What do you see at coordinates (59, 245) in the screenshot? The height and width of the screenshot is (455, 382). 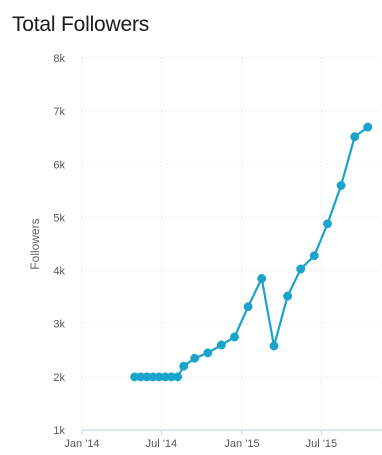 I see `y-axis-tick-labels: 1k 2k 3k 4k 5k 6k 7k 8k` at bounding box center [59, 245].